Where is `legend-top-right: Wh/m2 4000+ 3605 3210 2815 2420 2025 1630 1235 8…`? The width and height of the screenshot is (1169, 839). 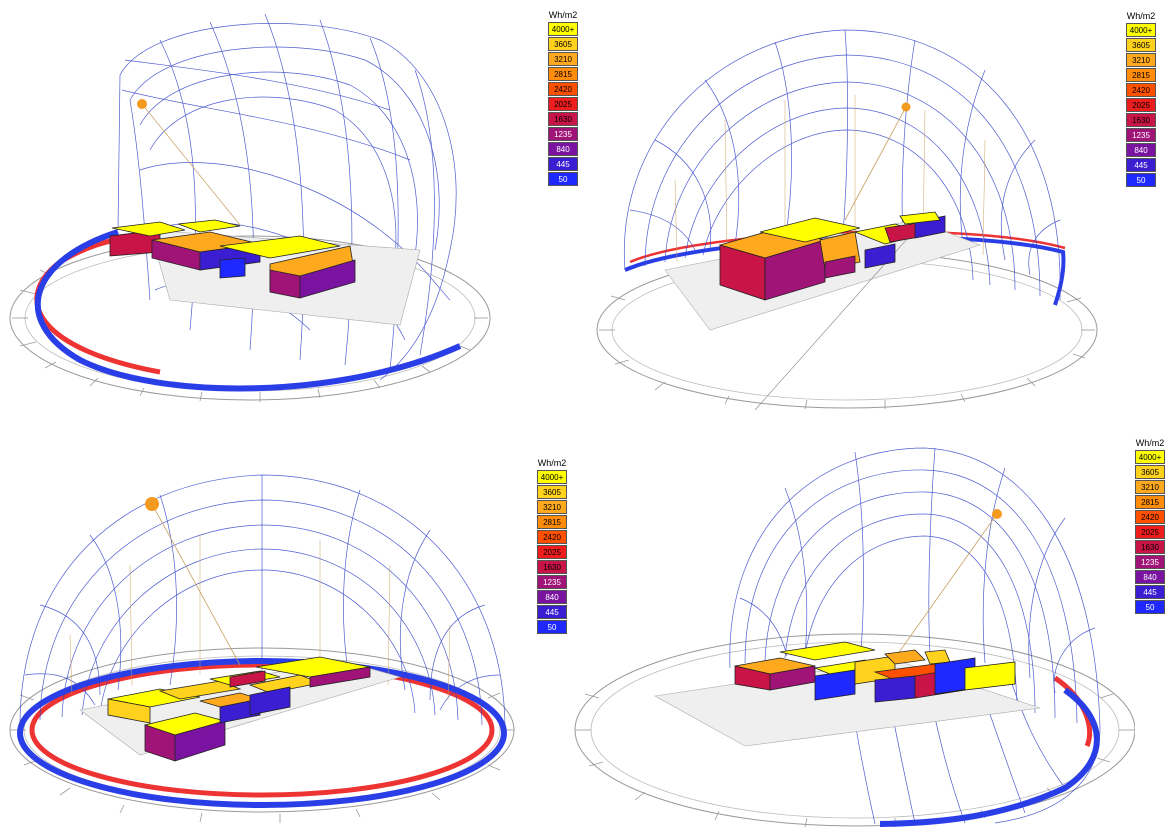
legend-top-right: Wh/m2 4000+ 3605 3210 2815 2420 2025 1630 1235 8… is located at coordinates (1141, 99).